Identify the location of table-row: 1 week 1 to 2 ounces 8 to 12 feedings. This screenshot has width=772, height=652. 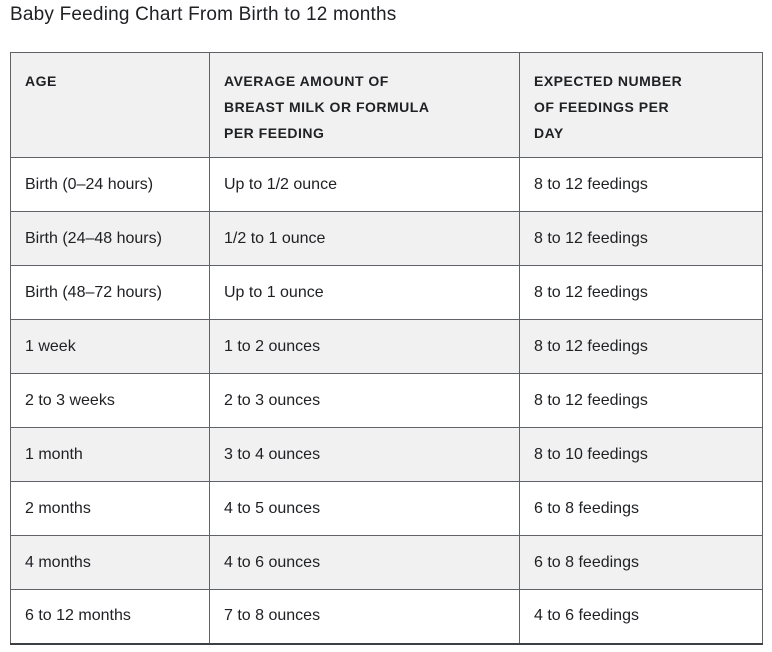
(386, 346).